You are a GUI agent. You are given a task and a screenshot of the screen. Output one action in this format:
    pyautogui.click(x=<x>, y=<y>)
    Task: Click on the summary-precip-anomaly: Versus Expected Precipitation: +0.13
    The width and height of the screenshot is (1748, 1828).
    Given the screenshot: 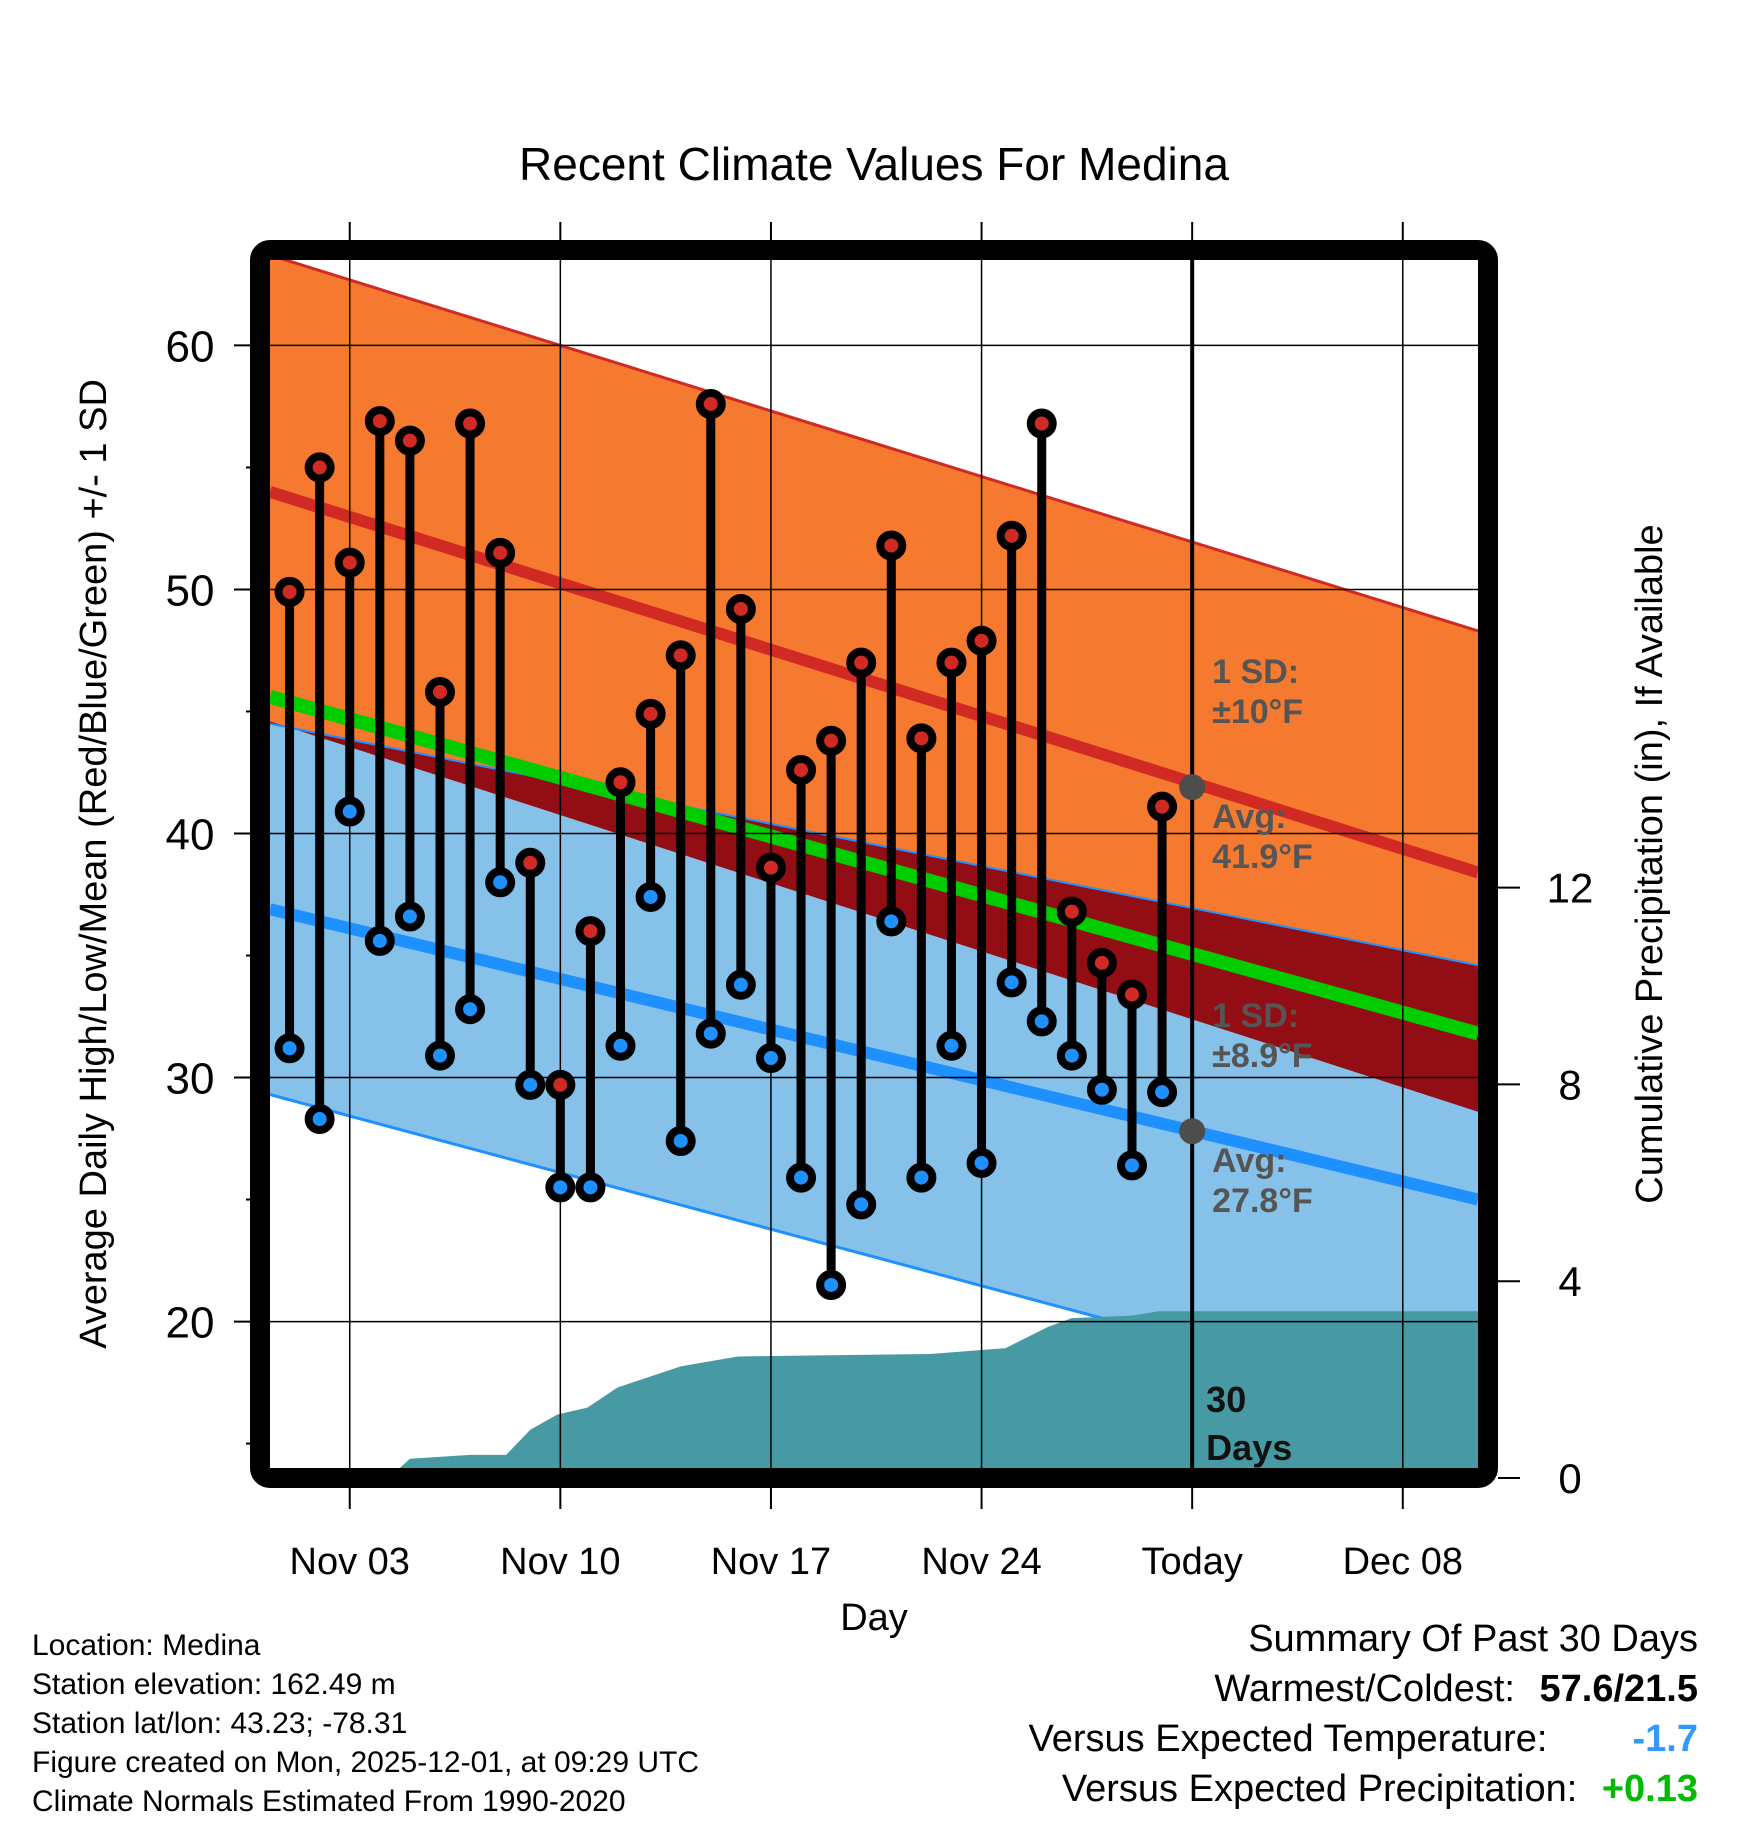 What is the action you would take?
    pyautogui.click(x=1363, y=1789)
    